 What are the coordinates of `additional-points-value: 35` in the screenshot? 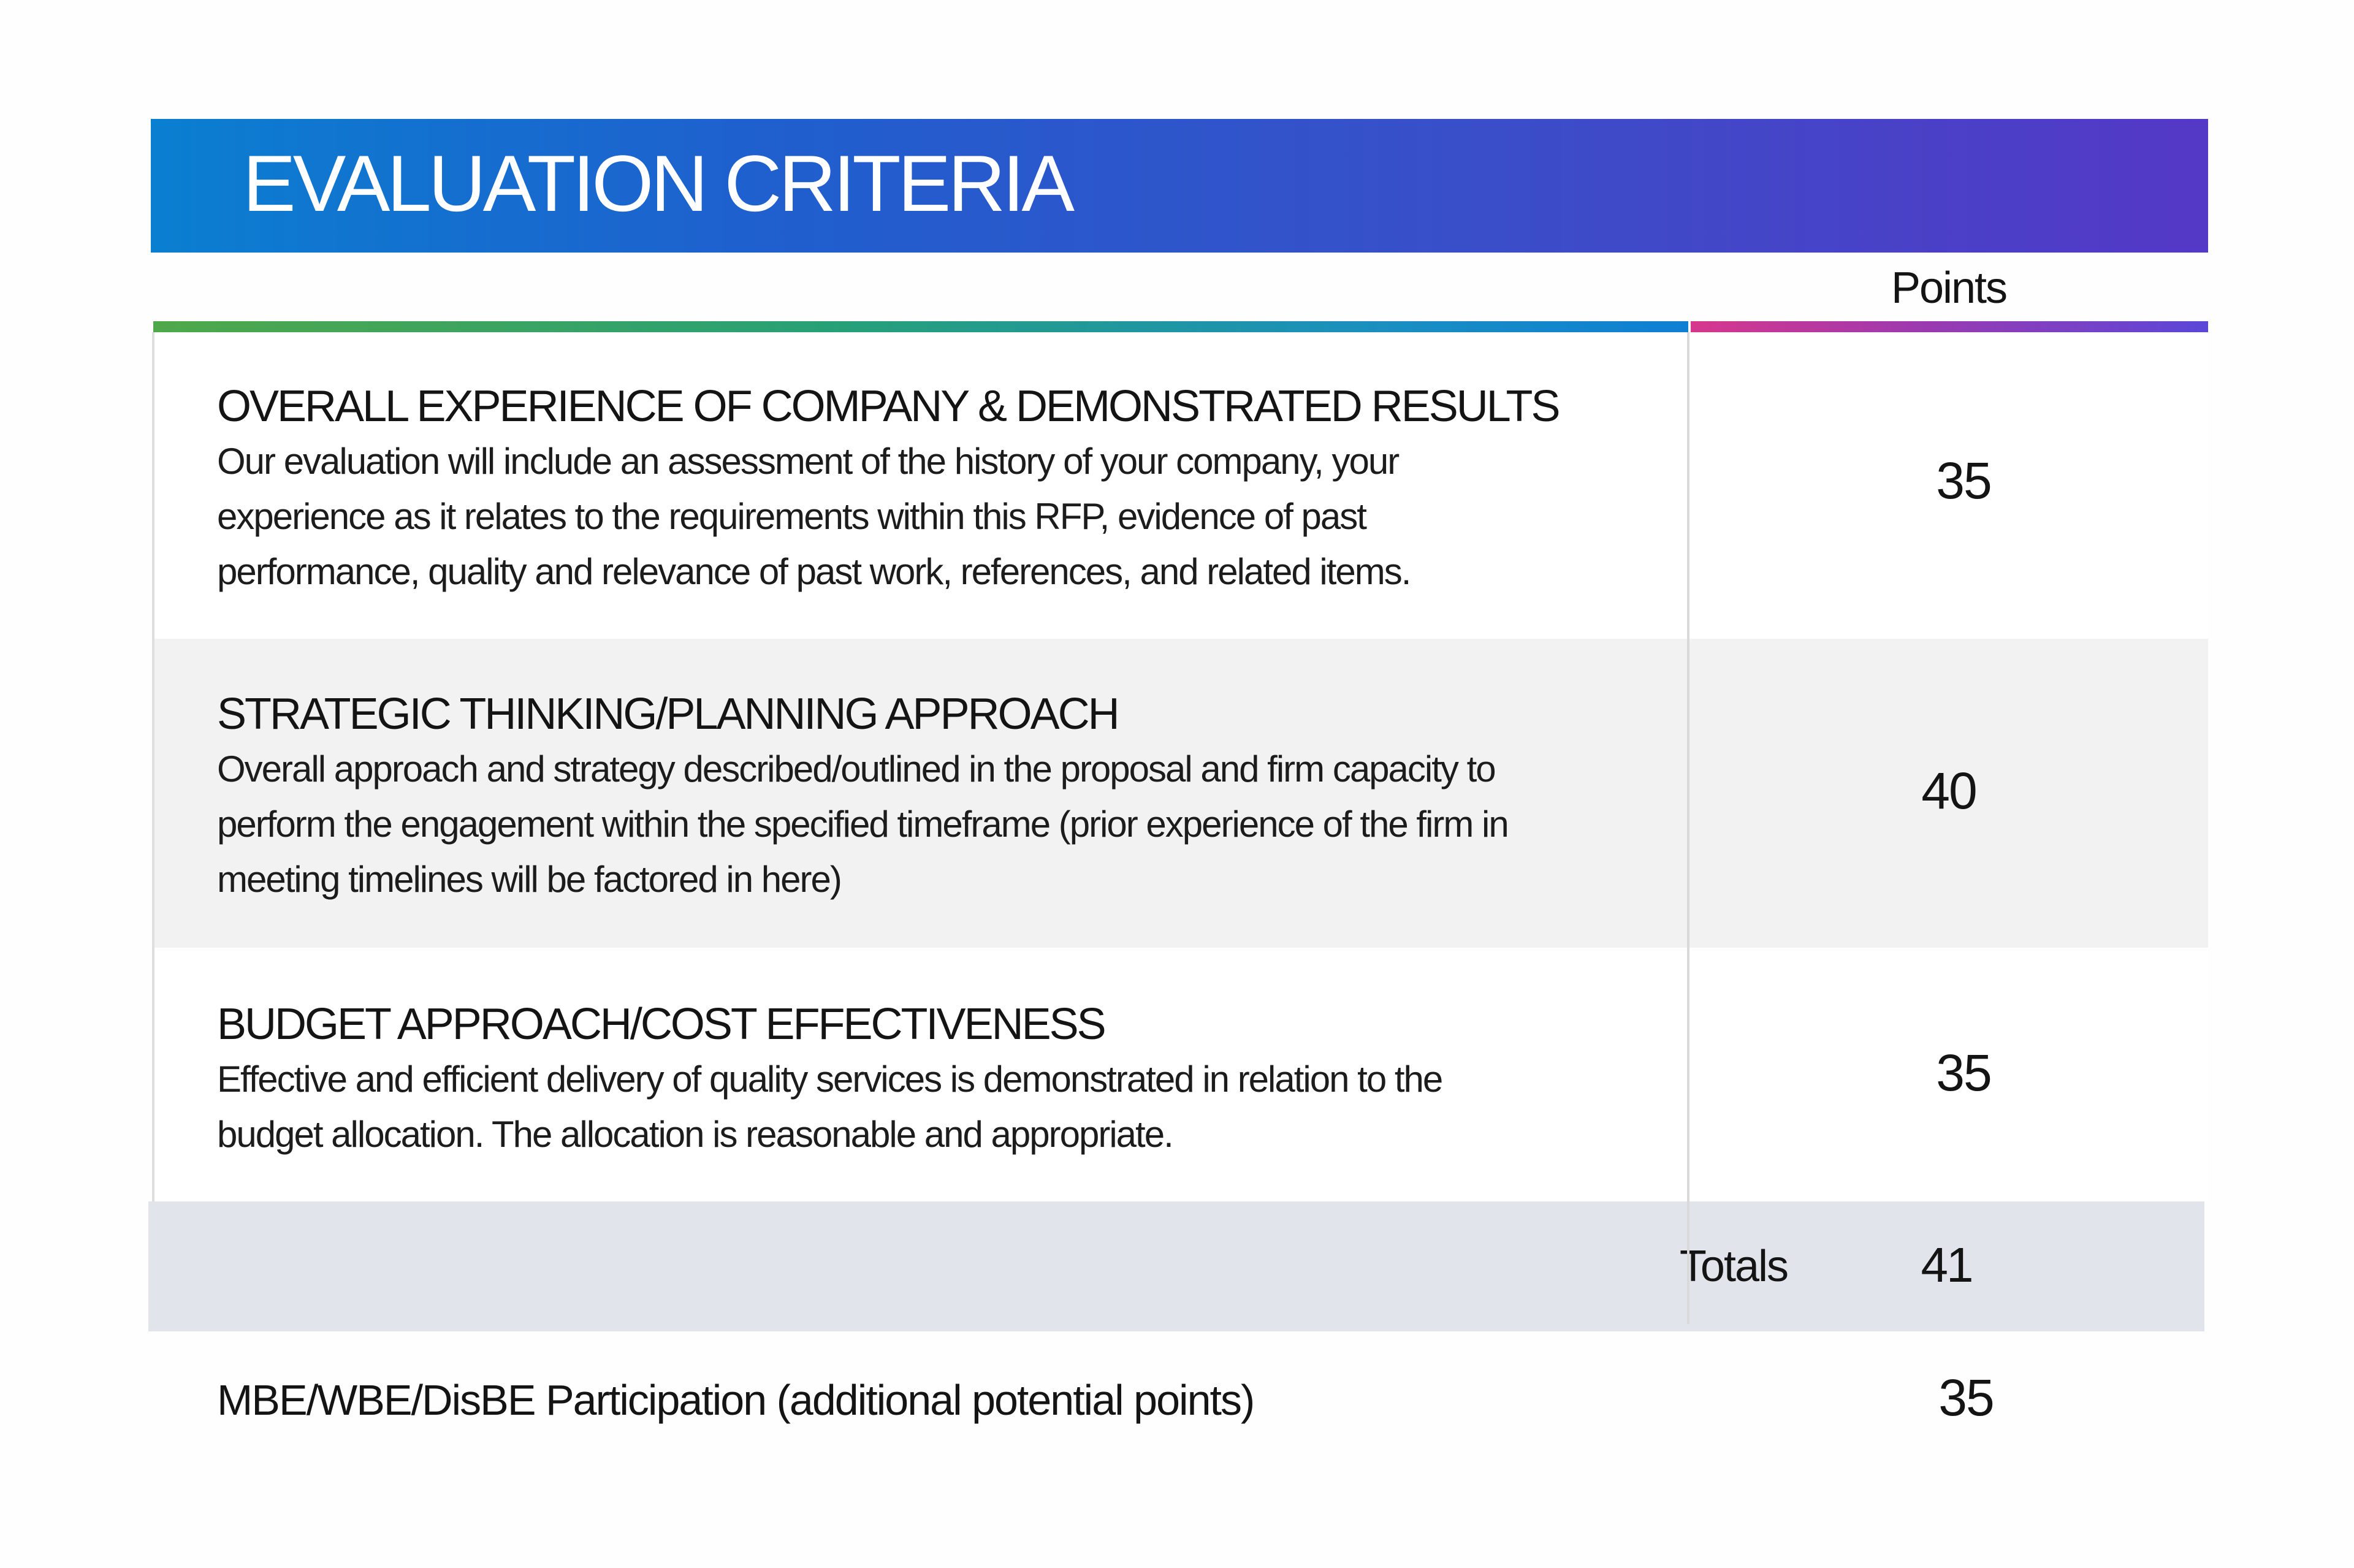 It's located at (1966, 1398).